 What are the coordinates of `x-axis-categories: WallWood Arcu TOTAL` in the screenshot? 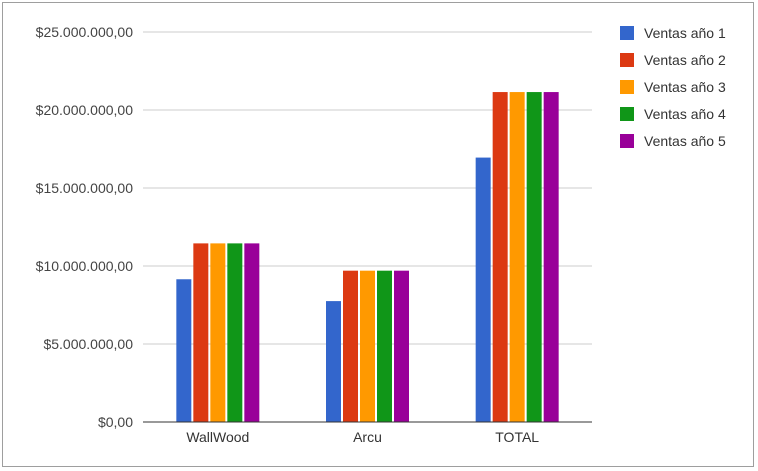 It's located at (362, 437).